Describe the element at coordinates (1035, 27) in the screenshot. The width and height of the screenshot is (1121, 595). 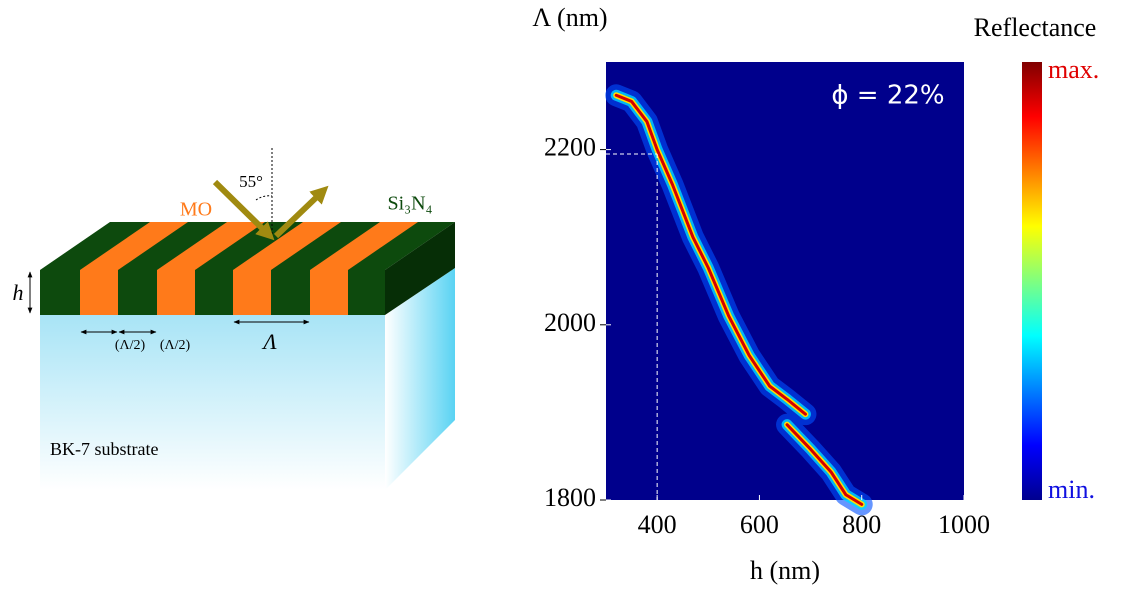
I see `colorbar-title: Reflectance` at that location.